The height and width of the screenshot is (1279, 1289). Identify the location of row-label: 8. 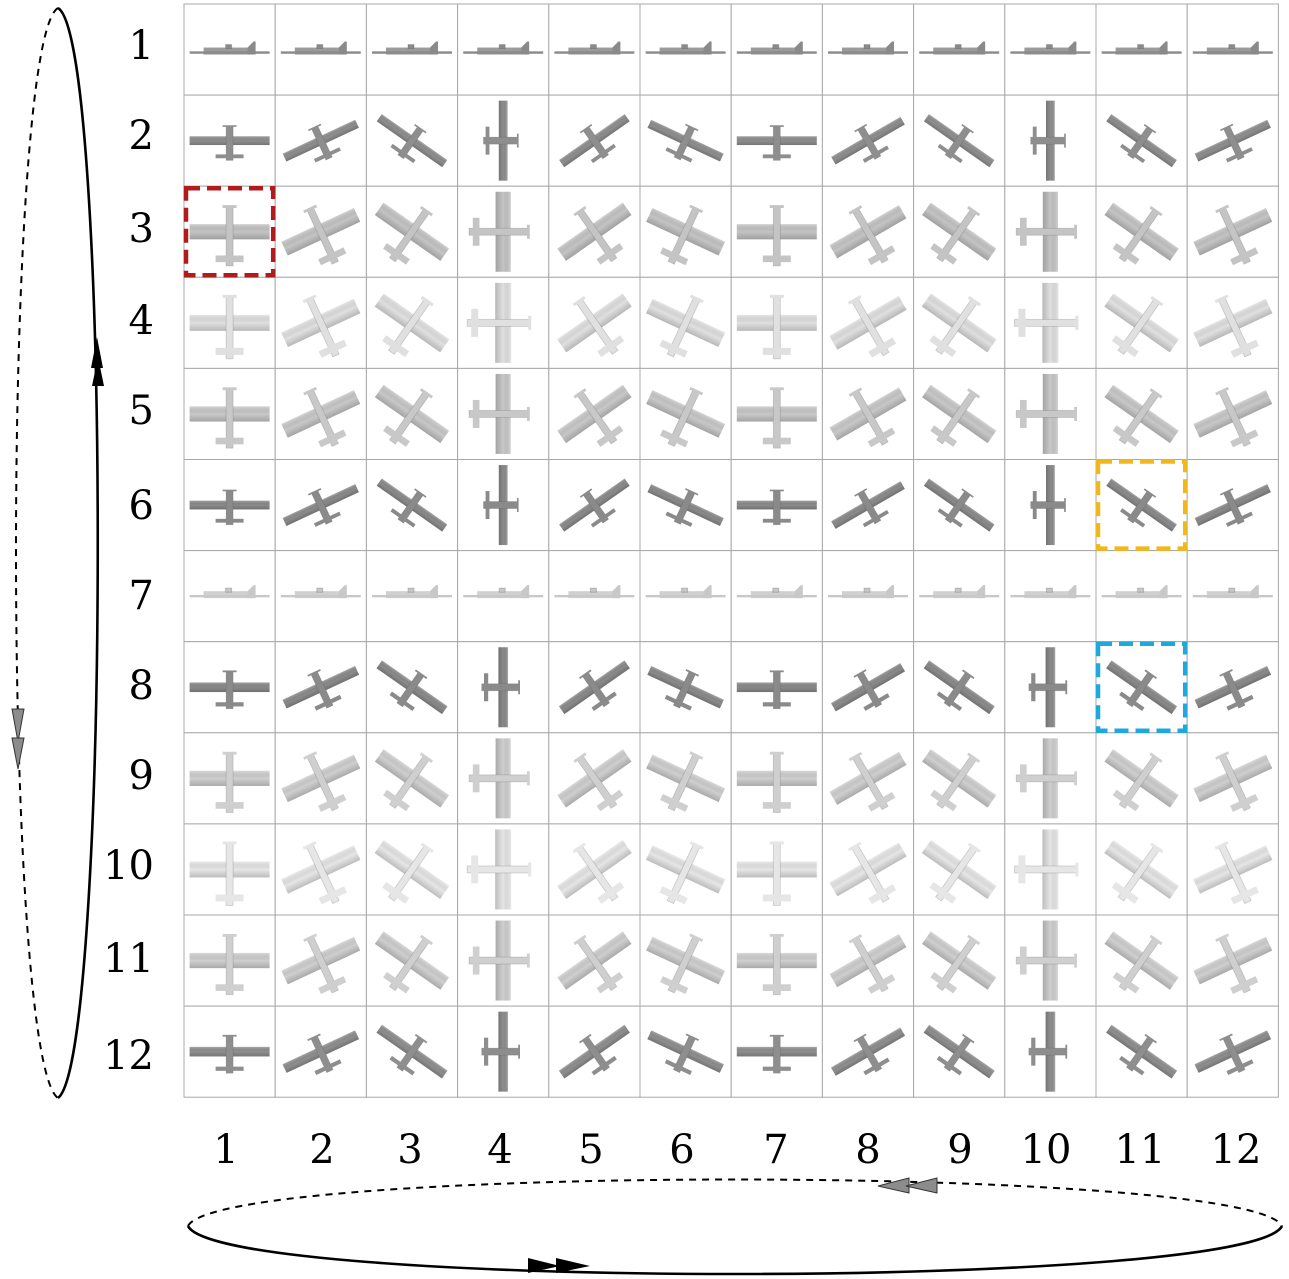
(141, 686).